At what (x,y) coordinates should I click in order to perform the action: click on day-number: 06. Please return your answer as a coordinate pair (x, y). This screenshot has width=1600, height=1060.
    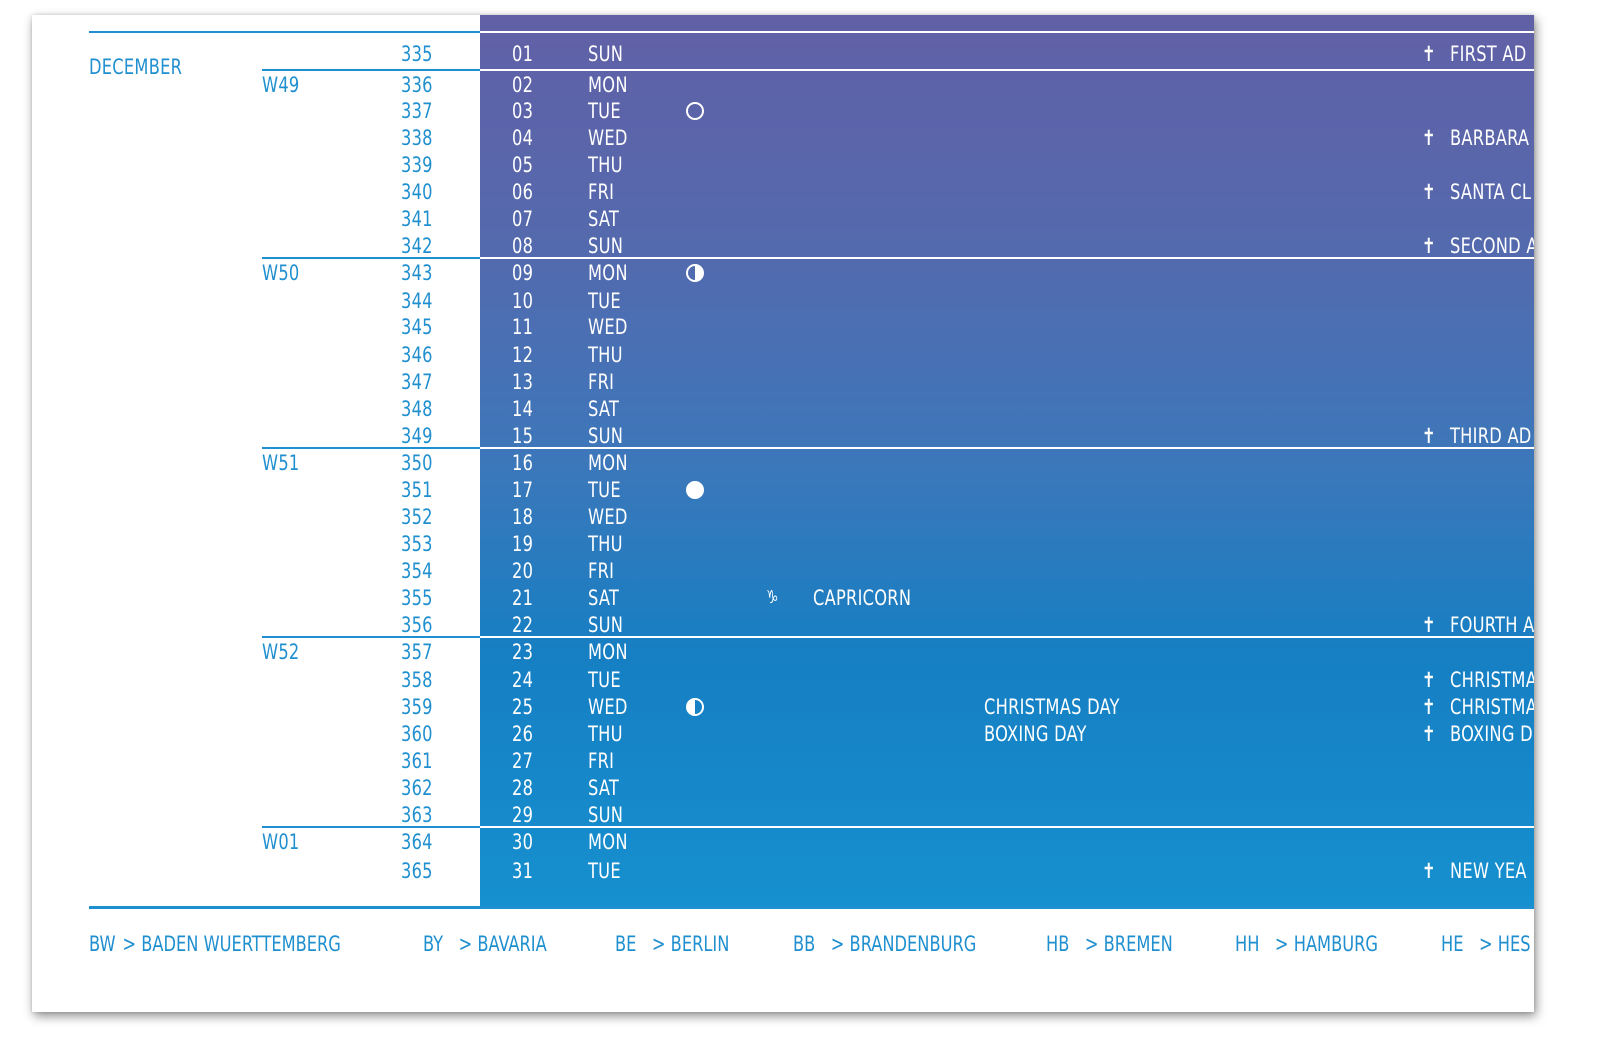
    Looking at the image, I should click on (523, 192).